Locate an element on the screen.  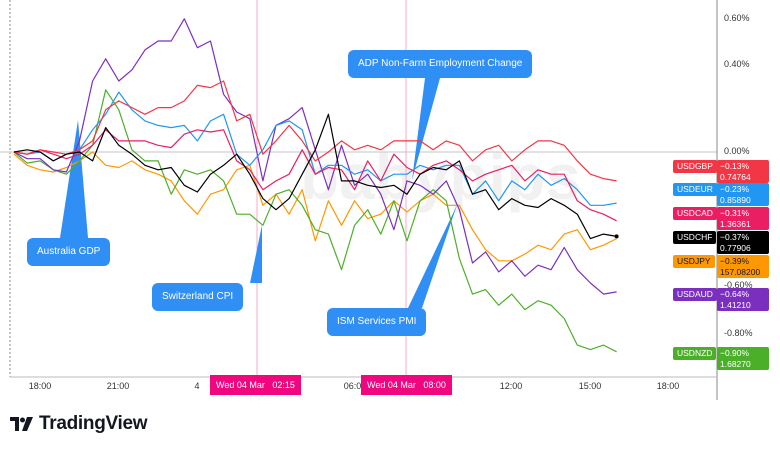
symbol-label-usdjpy: USDJPY is located at coordinates (694, 261).